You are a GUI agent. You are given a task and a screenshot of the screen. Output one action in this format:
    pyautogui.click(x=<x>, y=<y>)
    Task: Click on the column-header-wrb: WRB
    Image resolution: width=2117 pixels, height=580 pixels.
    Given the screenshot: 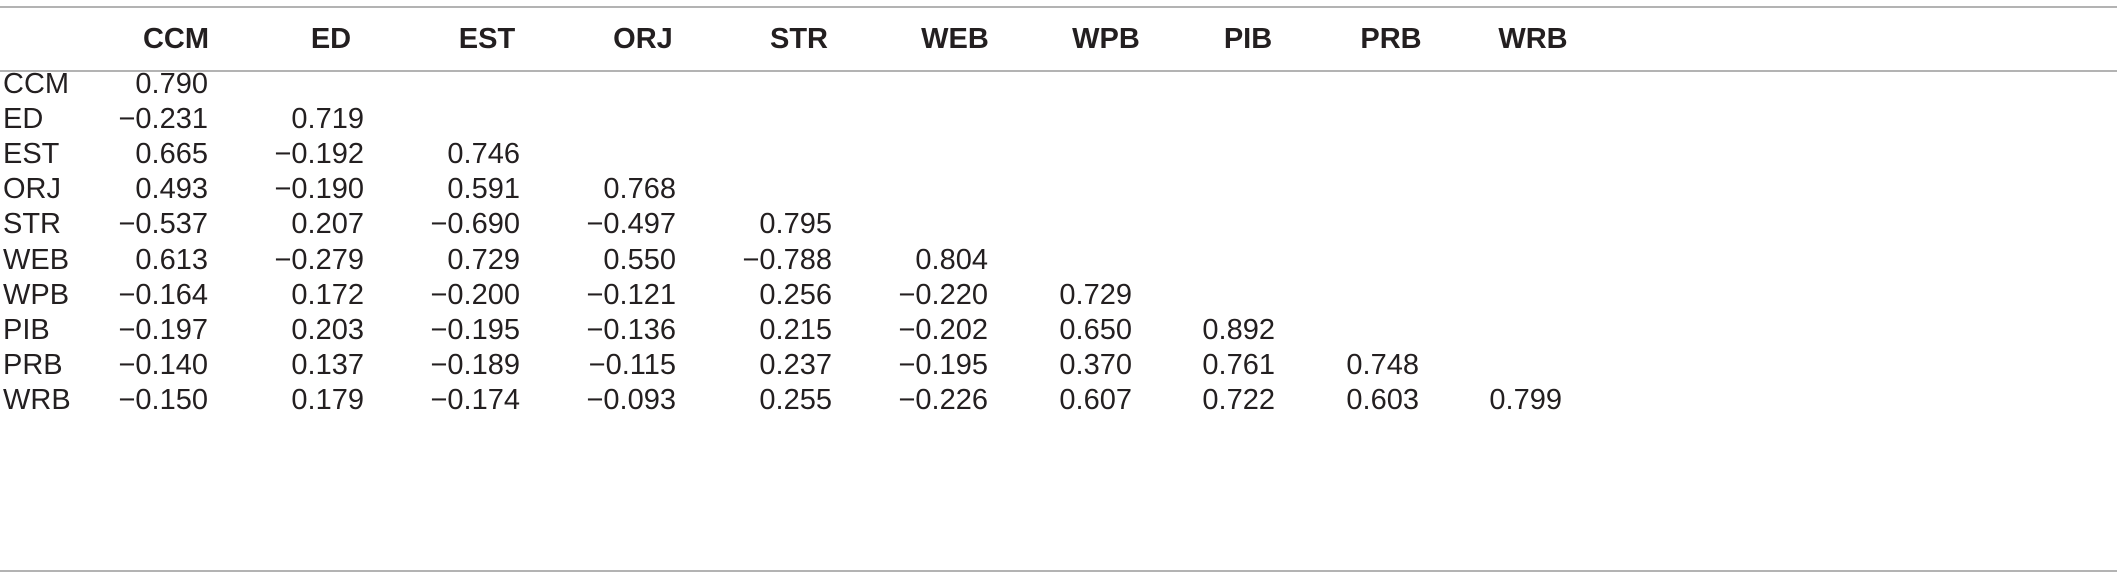 What is the action you would take?
    pyautogui.click(x=1533, y=39)
    